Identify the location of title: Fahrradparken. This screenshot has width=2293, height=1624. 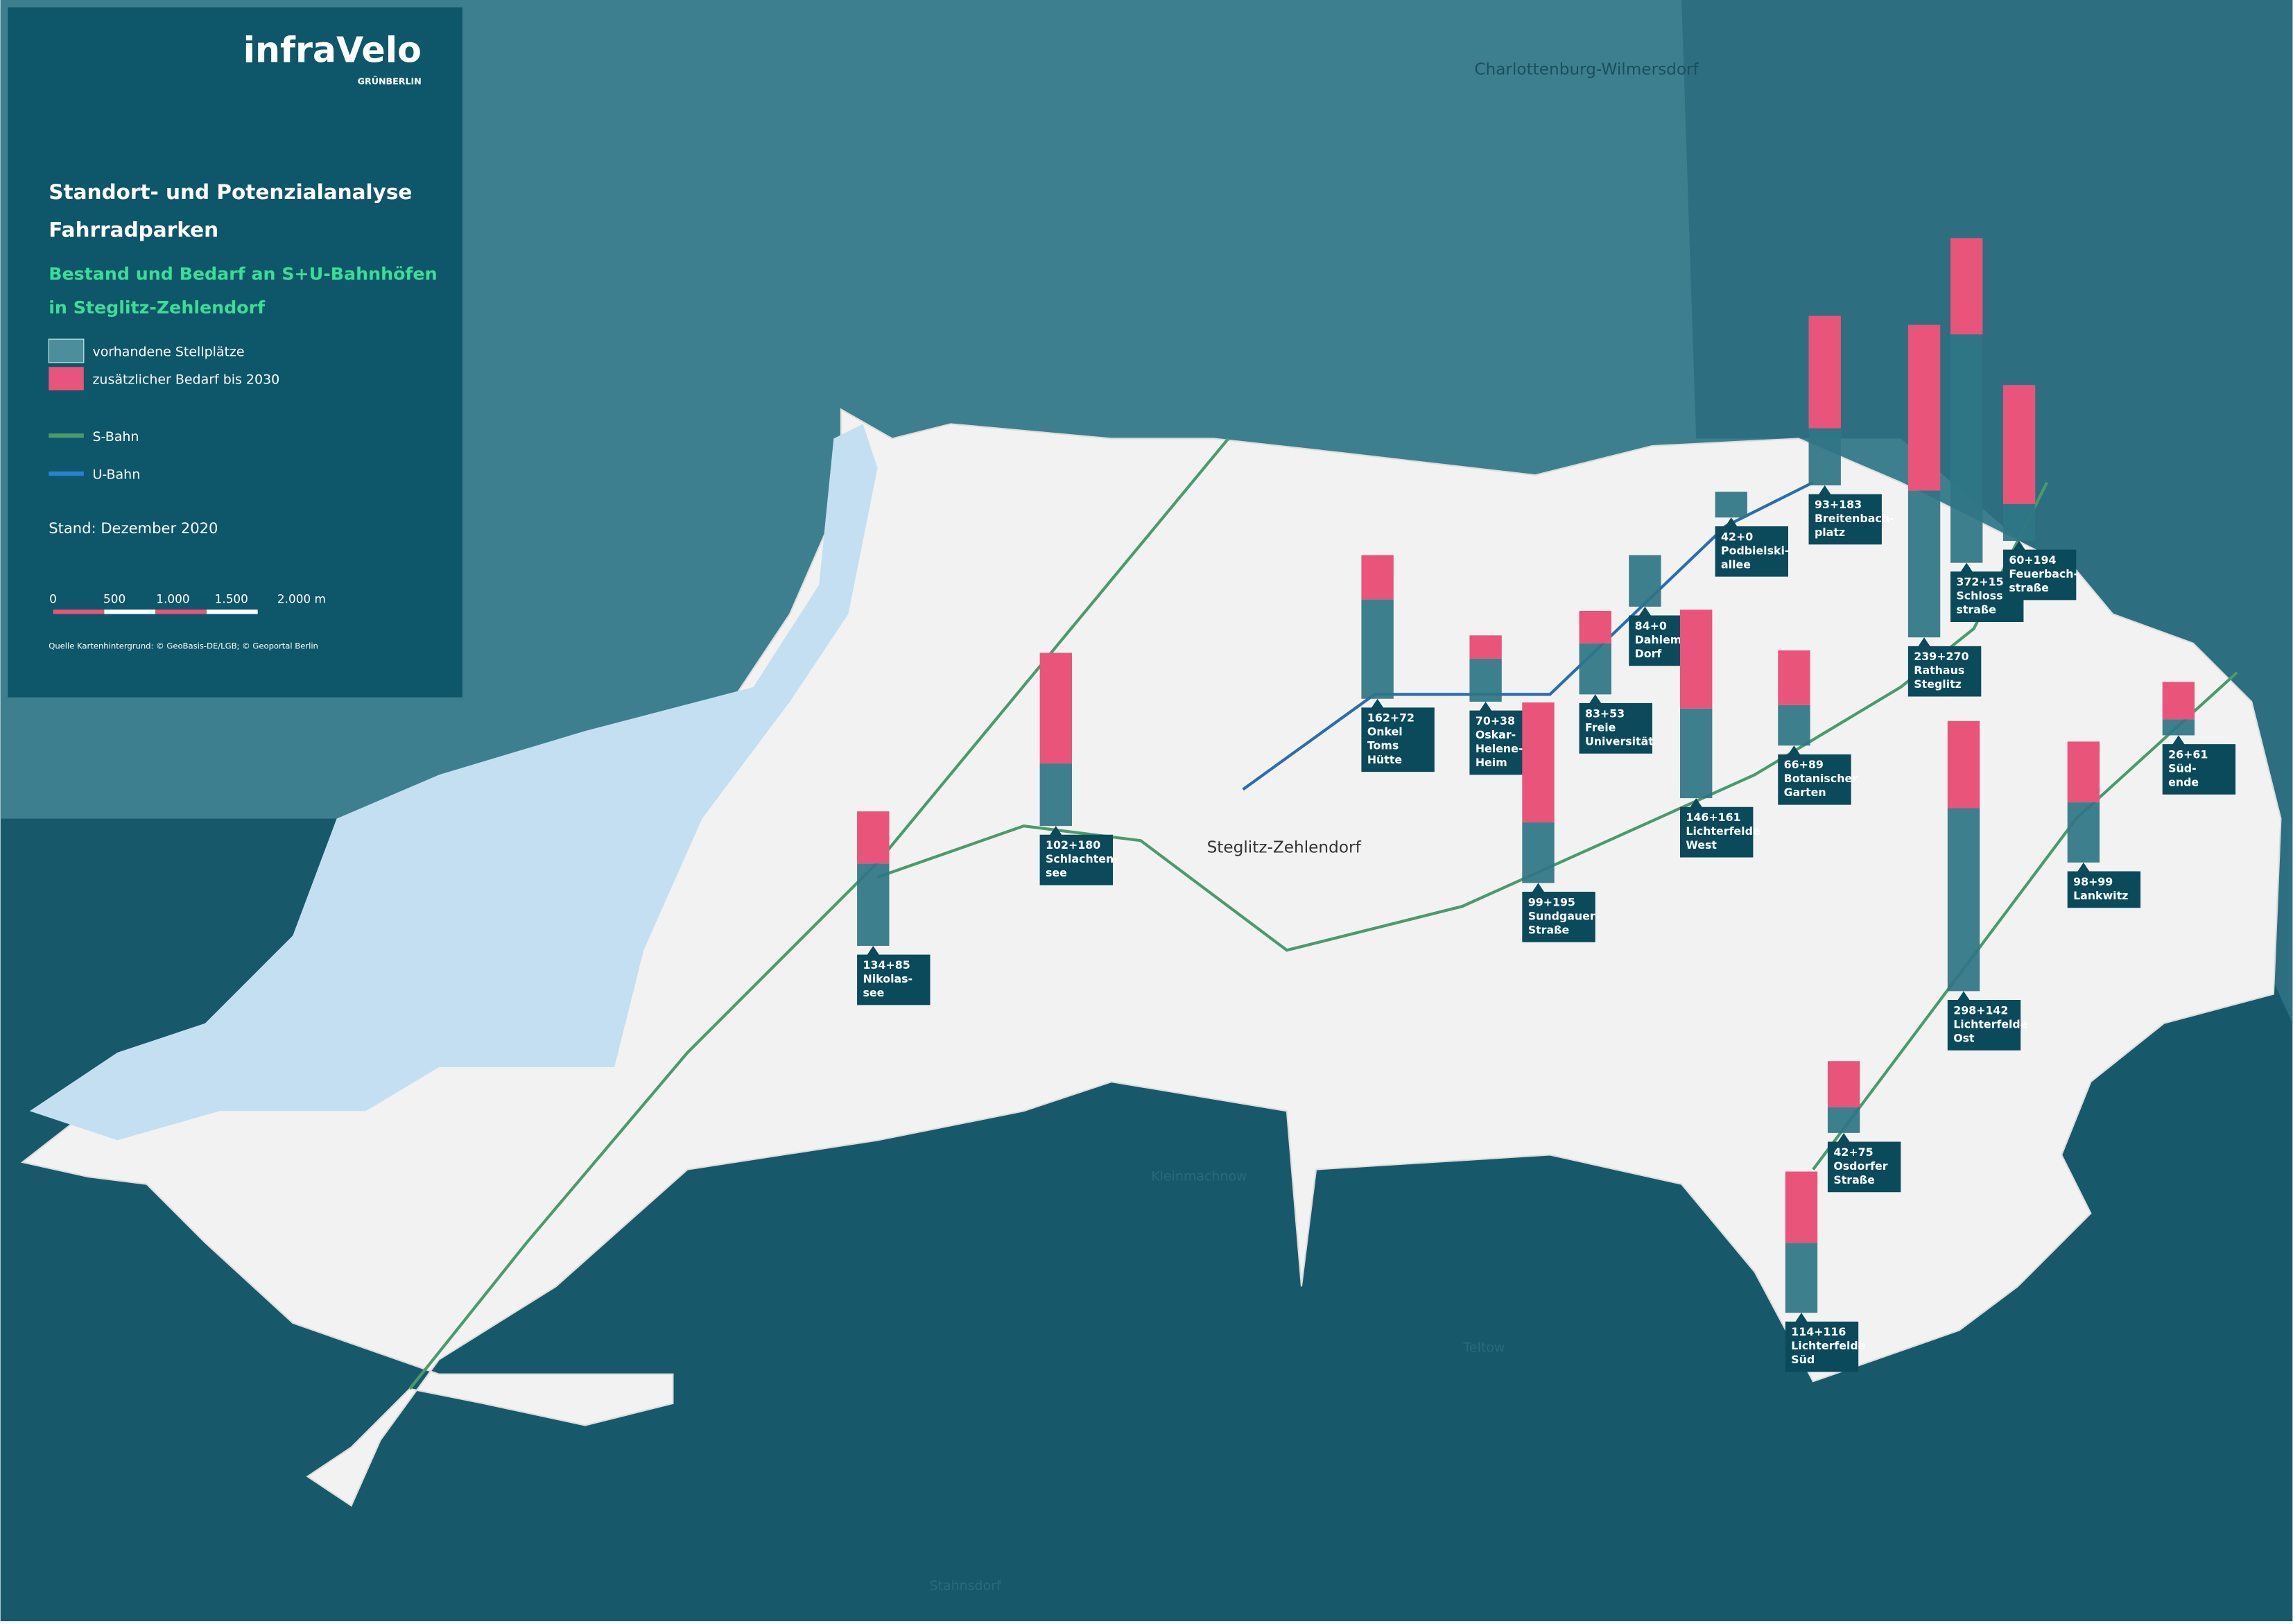
(133, 230).